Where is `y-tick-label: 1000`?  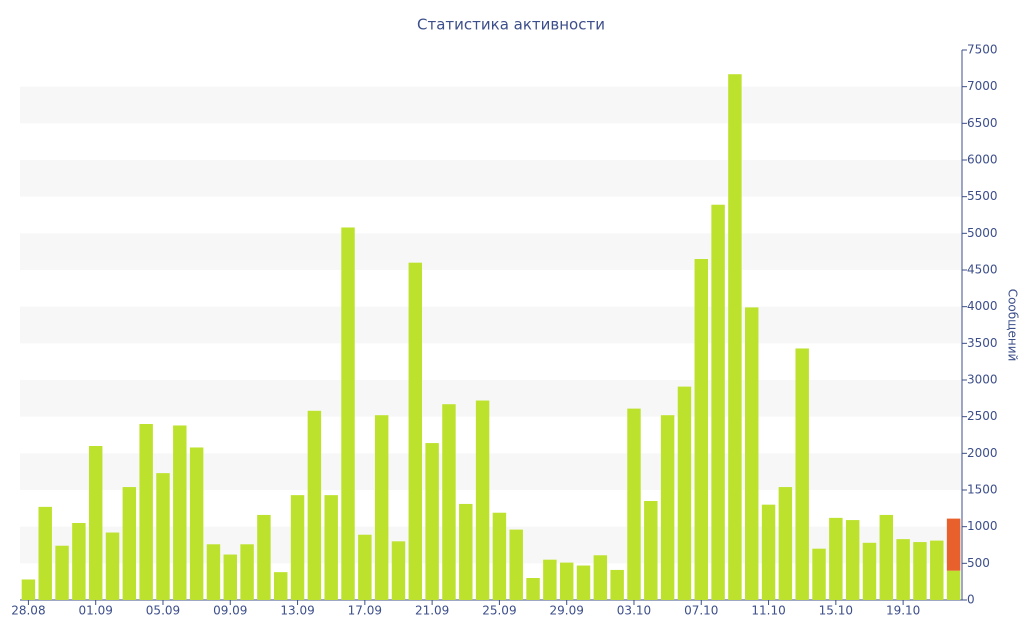
y-tick-label: 1000 is located at coordinates (982, 526).